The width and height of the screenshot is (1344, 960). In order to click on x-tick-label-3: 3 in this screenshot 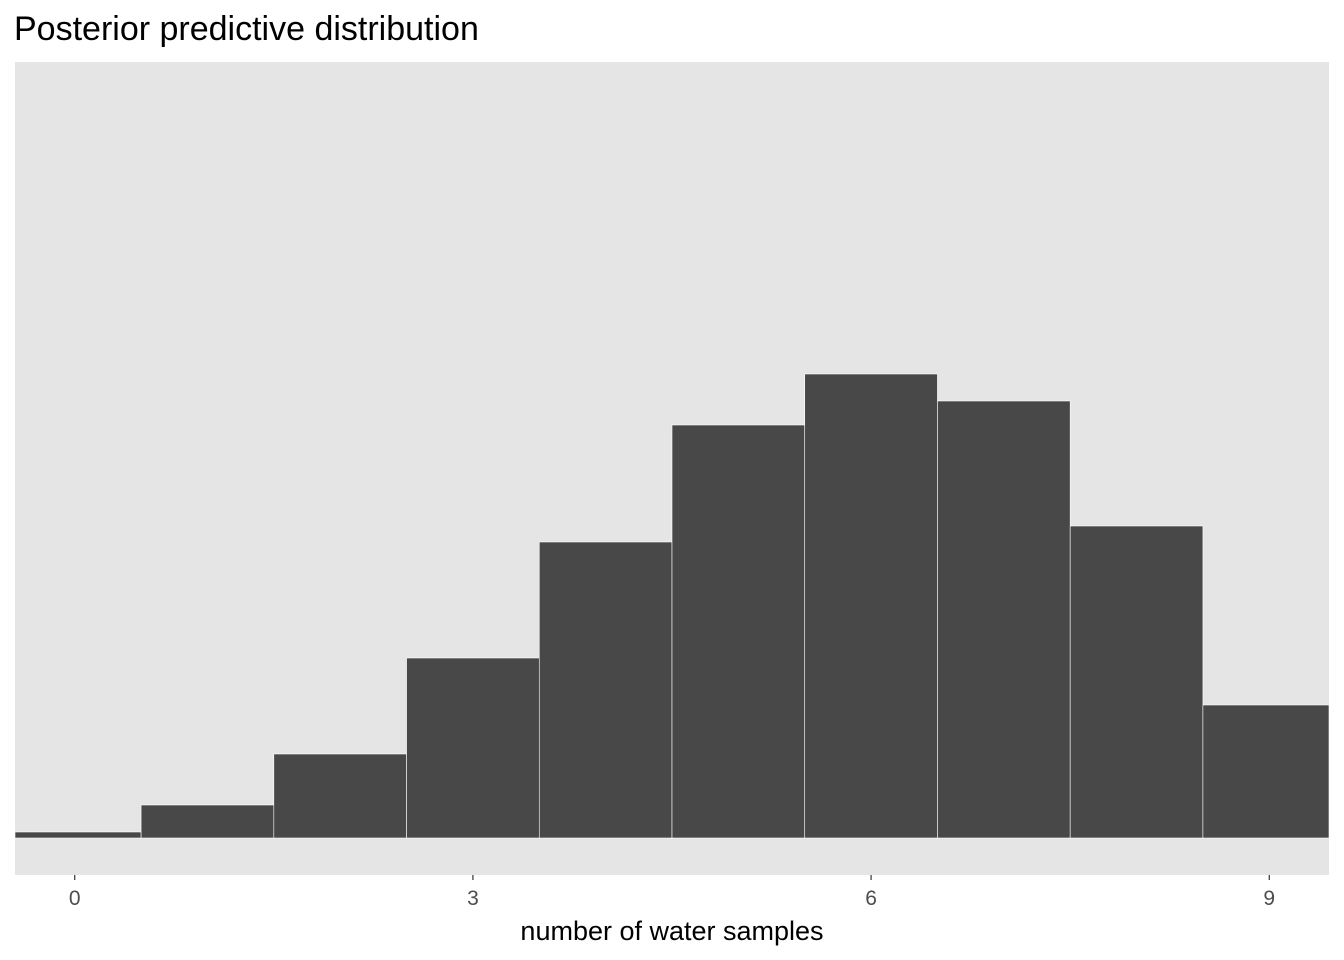, I will do `click(473, 898)`.